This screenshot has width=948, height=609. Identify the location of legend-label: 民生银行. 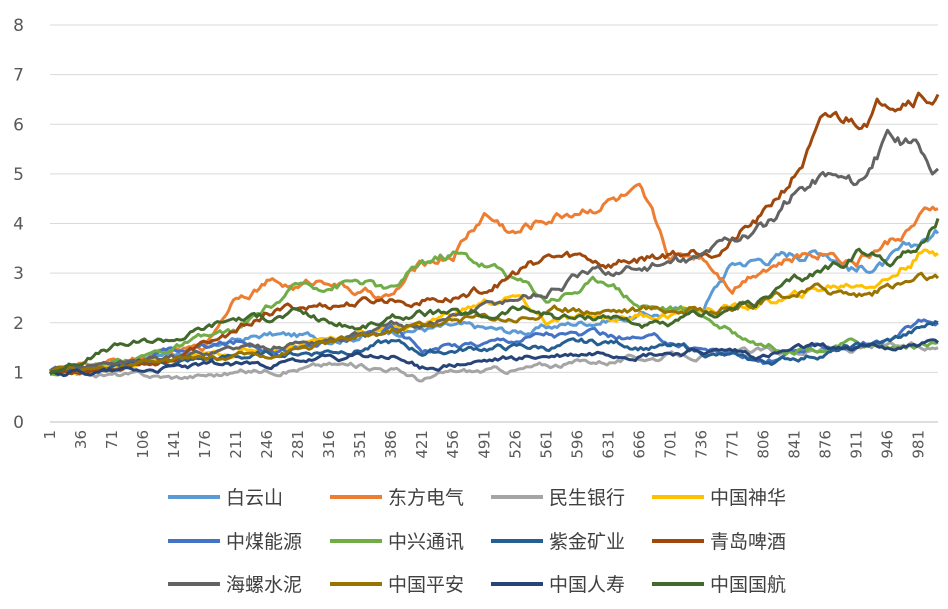
(587, 498).